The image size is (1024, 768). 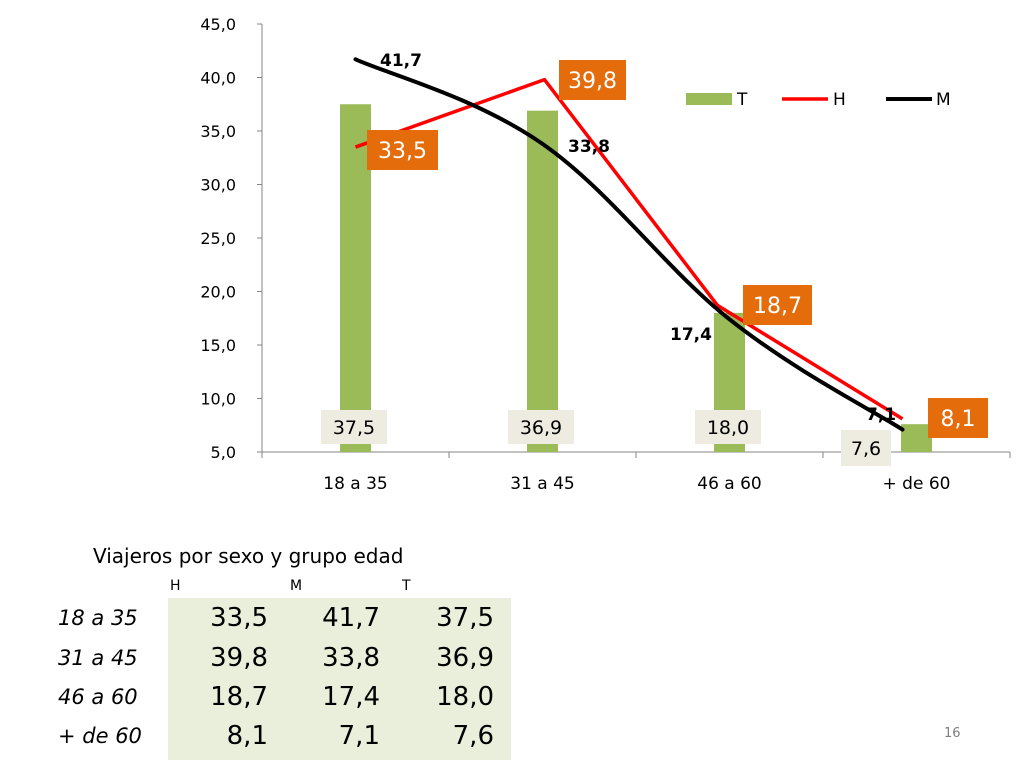 I want to click on legend-swatch-t, so click(x=709, y=99).